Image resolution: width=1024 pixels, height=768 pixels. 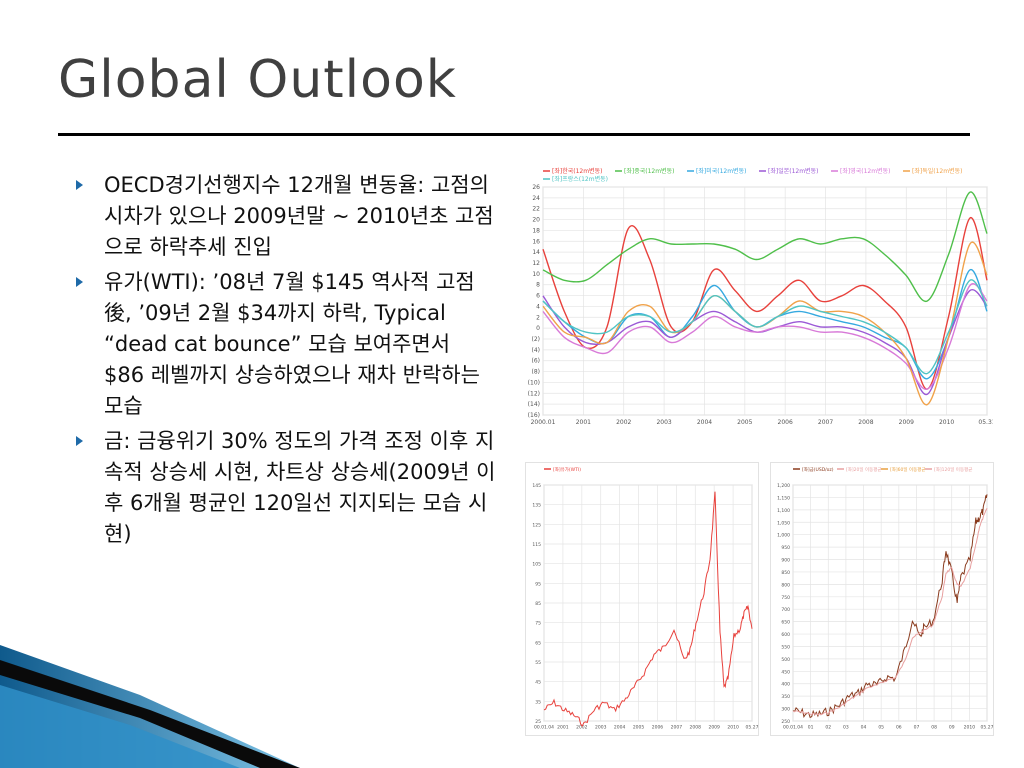 What do you see at coordinates (937, 171) in the screenshot?
I see `legend-label: [좌]독일(12m변동)` at bounding box center [937, 171].